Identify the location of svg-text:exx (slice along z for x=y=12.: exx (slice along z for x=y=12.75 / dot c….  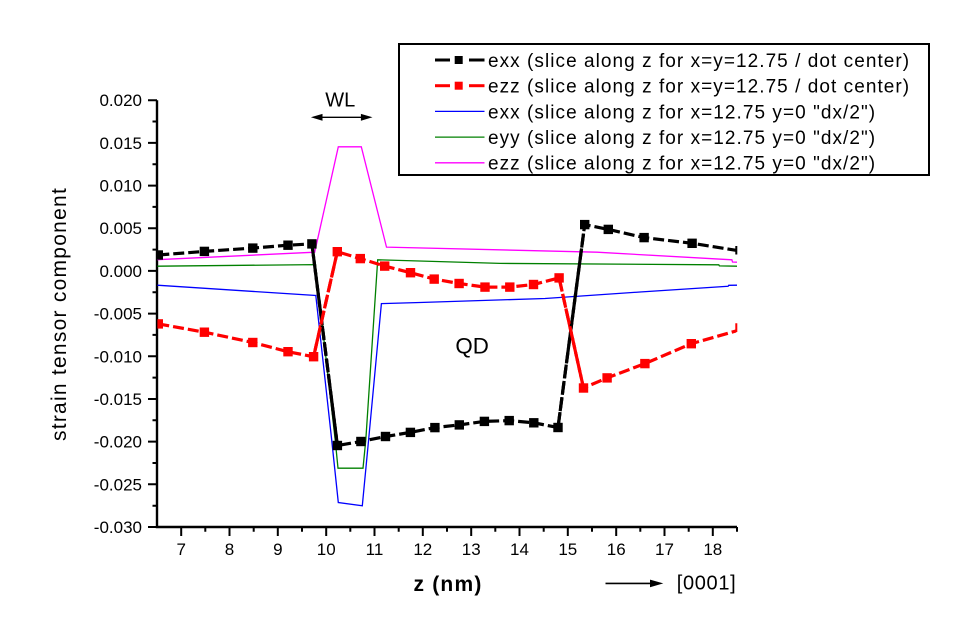
(699, 61).